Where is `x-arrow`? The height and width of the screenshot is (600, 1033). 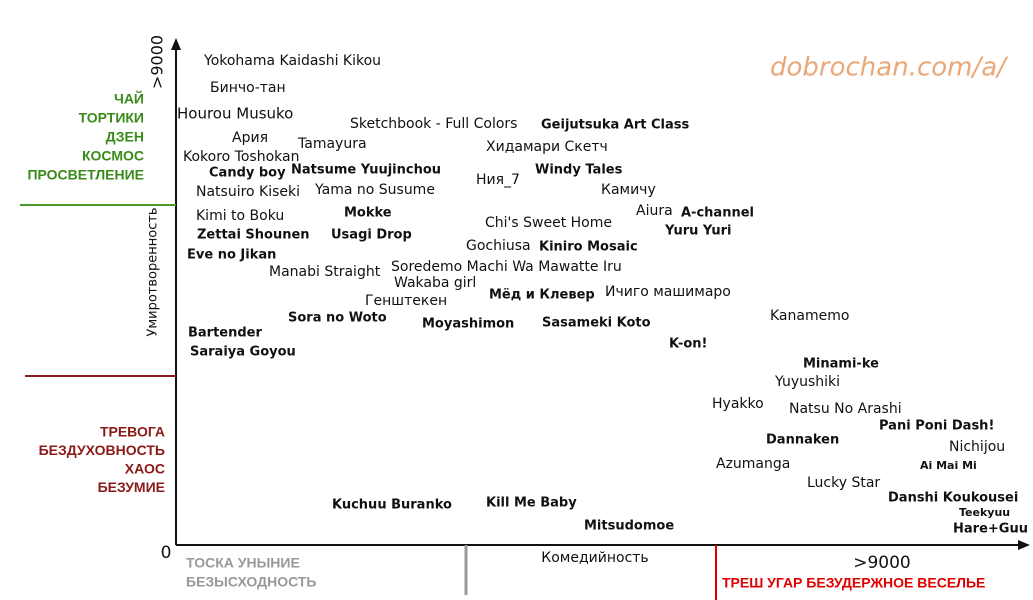
x-arrow is located at coordinates (1024, 545).